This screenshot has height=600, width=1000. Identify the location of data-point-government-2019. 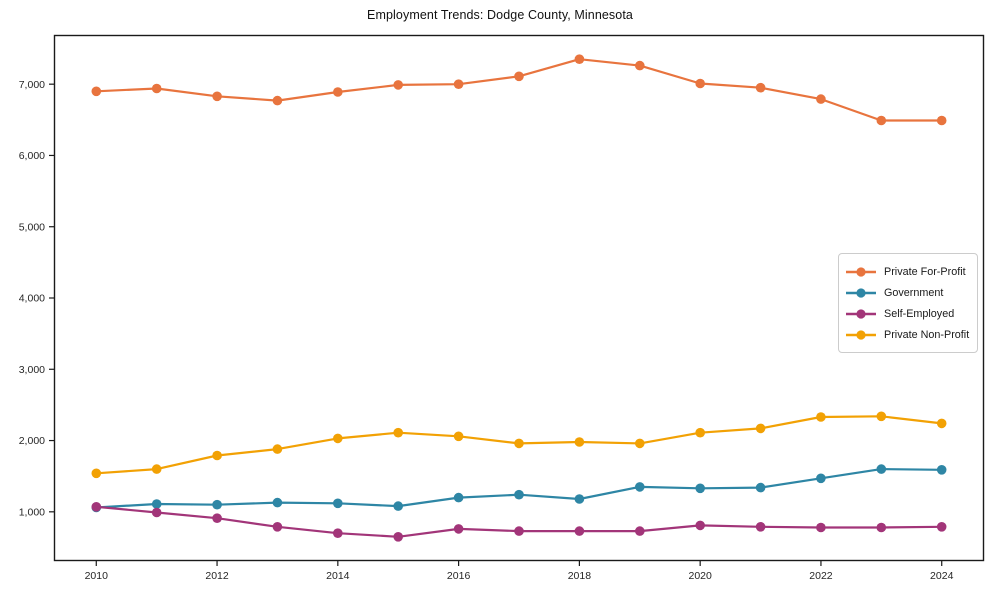
(640, 487).